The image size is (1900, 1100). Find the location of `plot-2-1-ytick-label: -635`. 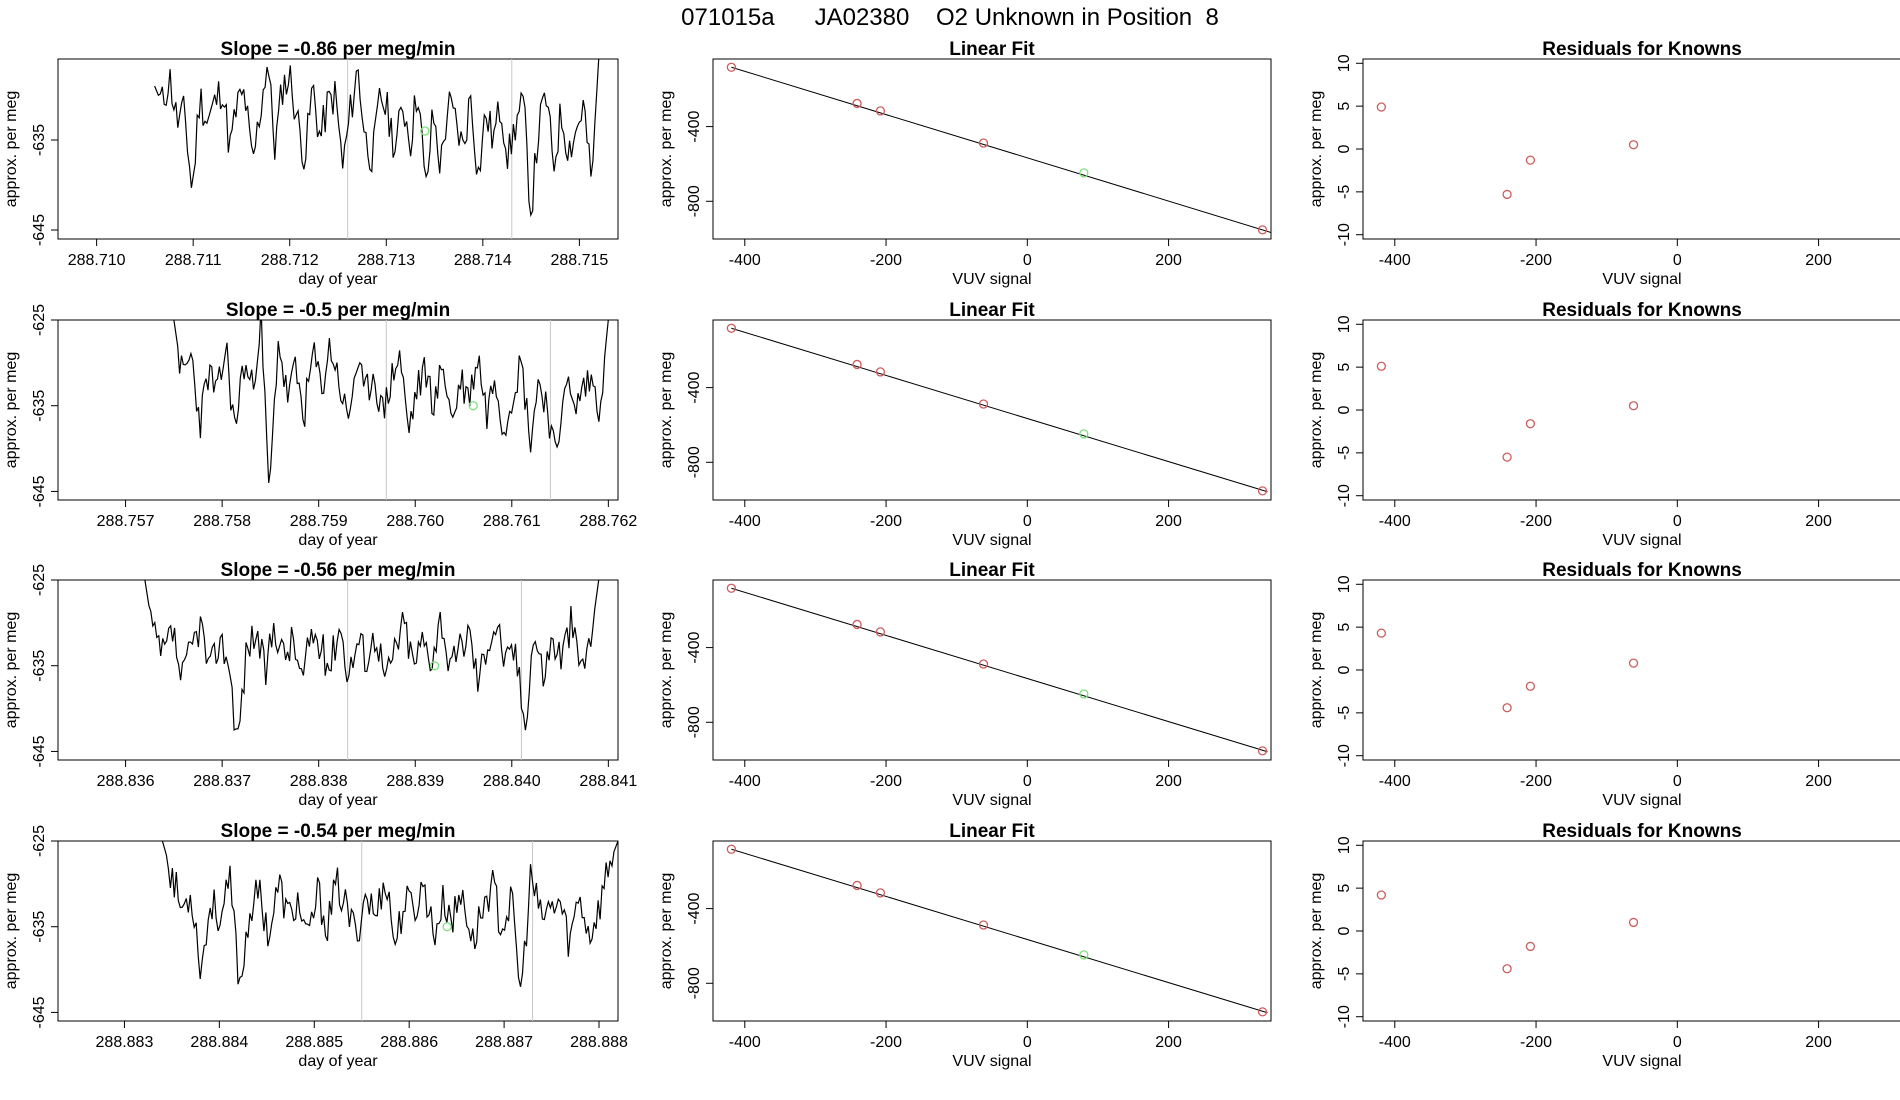

plot-2-1-ytick-label: -635 is located at coordinates (39, 406).